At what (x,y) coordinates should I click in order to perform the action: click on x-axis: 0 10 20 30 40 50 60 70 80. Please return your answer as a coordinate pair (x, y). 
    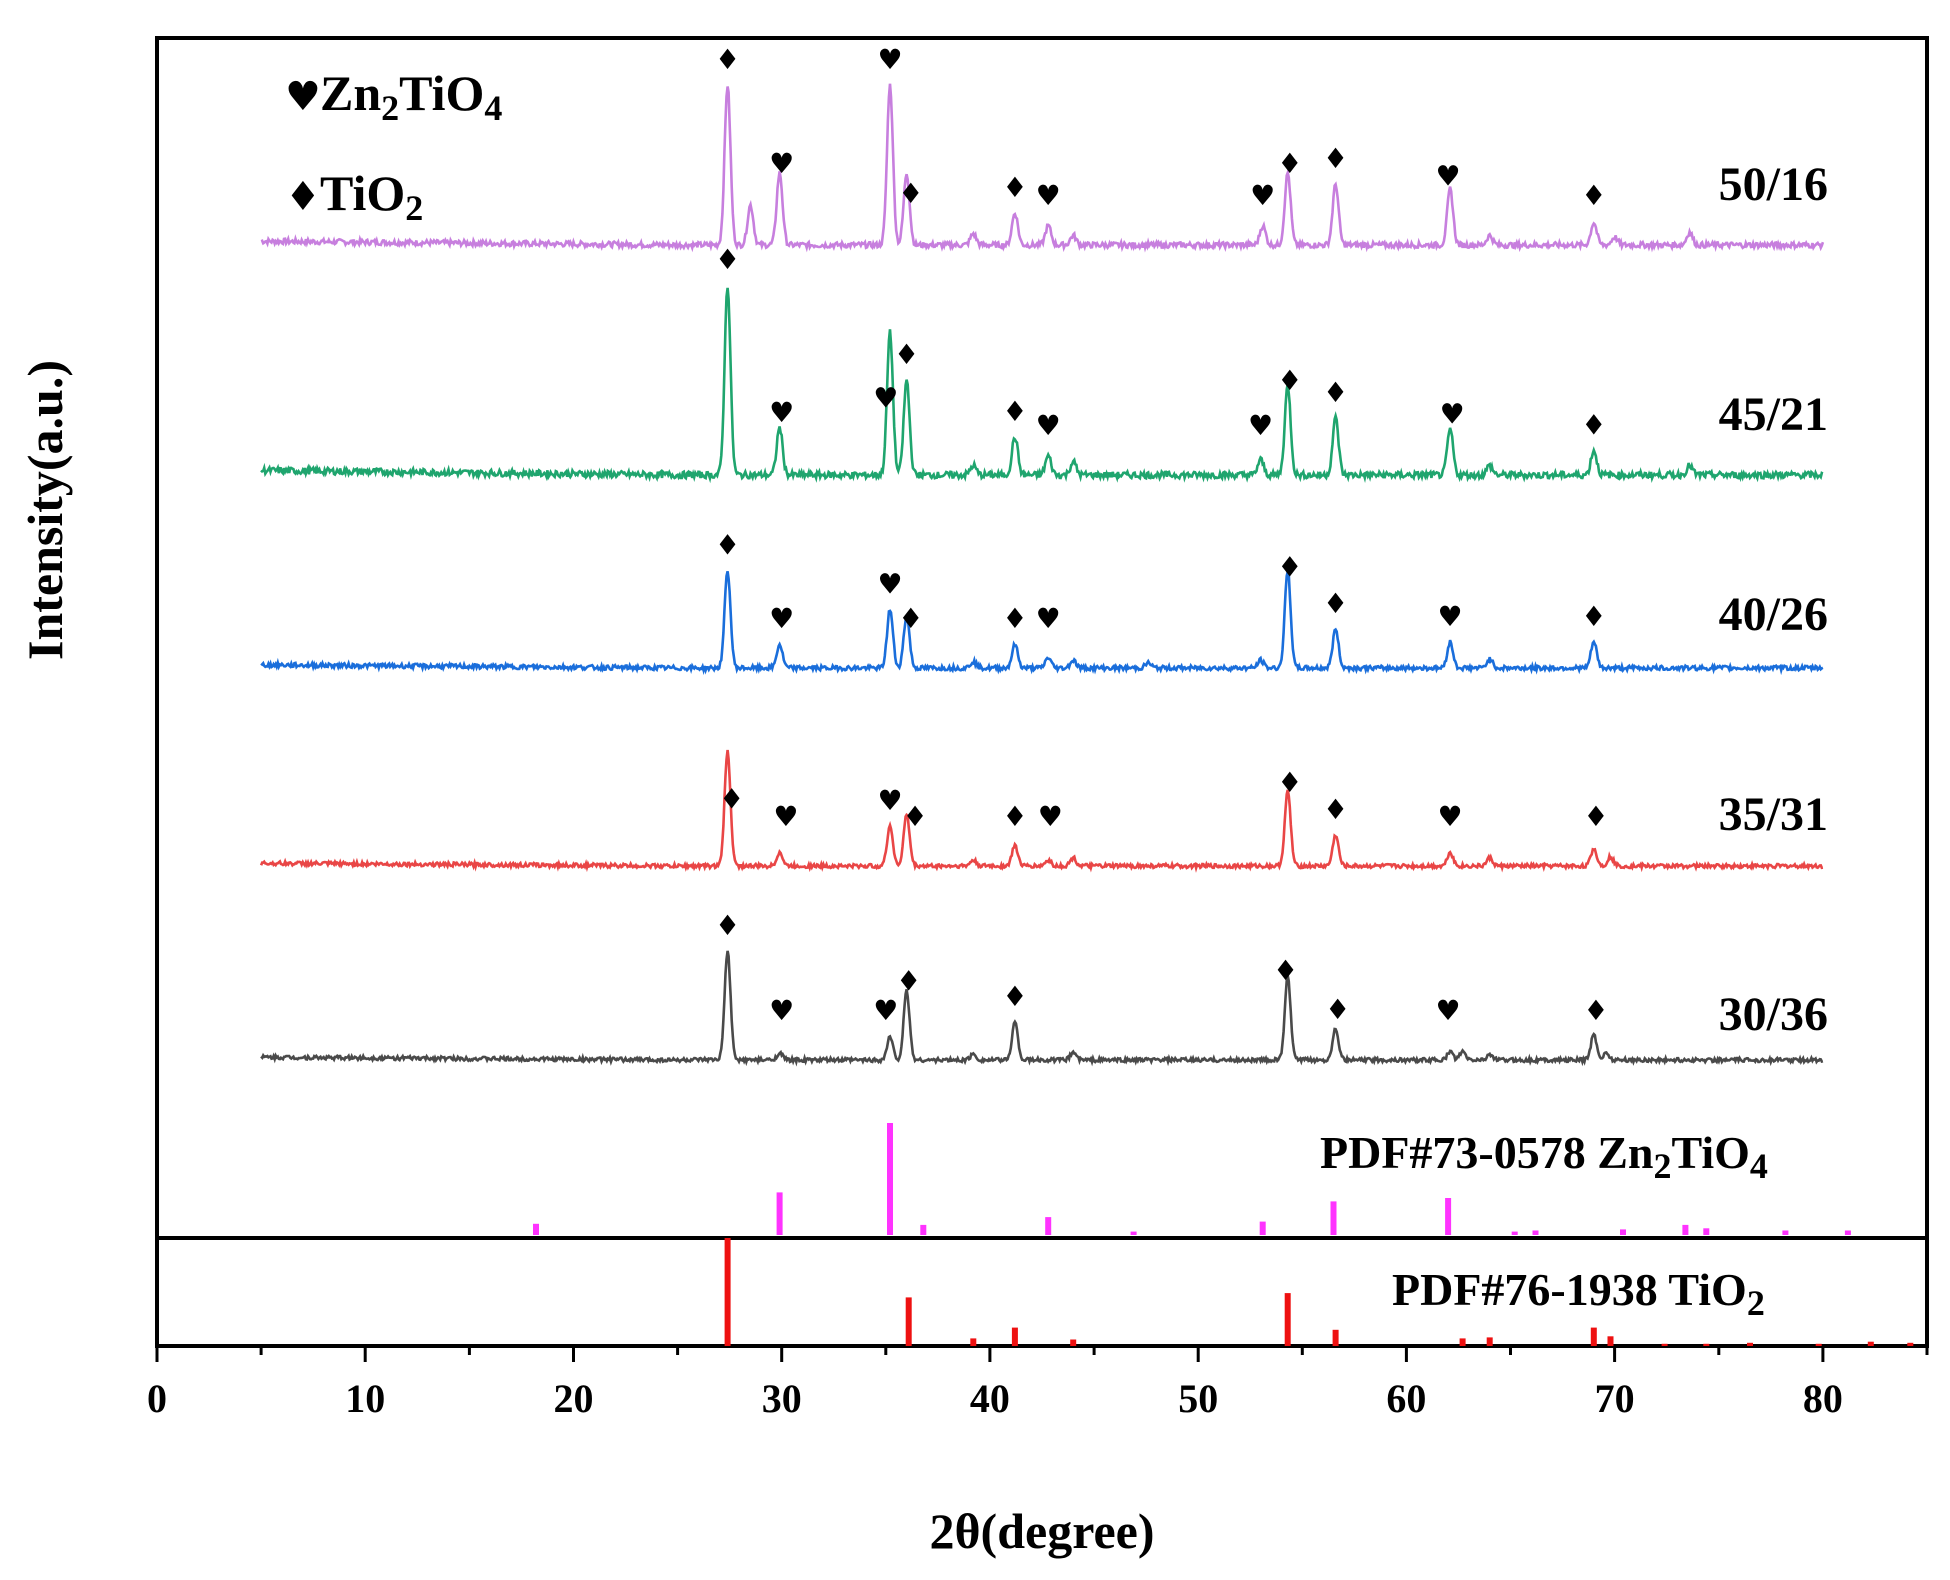
    Looking at the image, I should click on (1038, 1383).